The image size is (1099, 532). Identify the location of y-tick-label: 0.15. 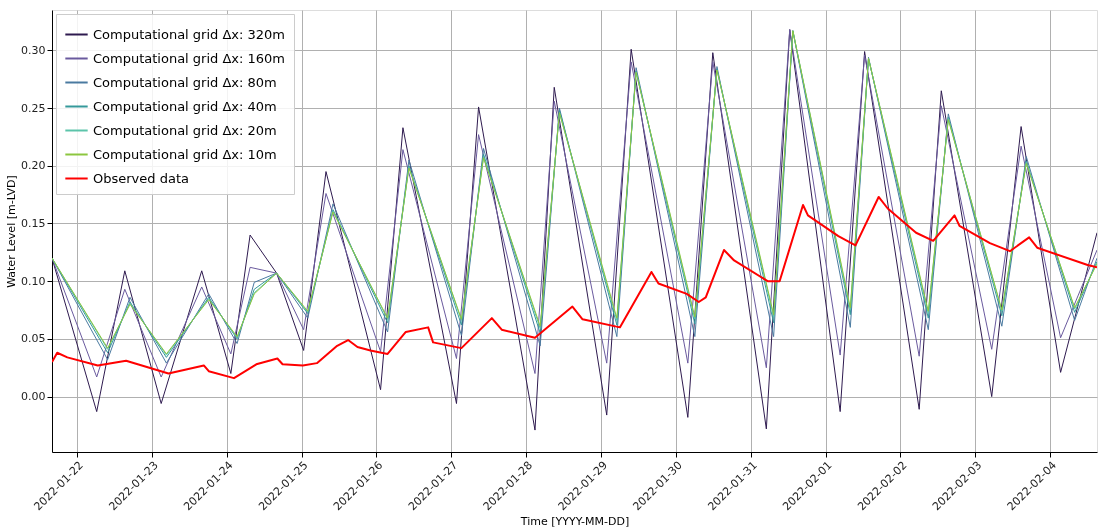
(33, 223).